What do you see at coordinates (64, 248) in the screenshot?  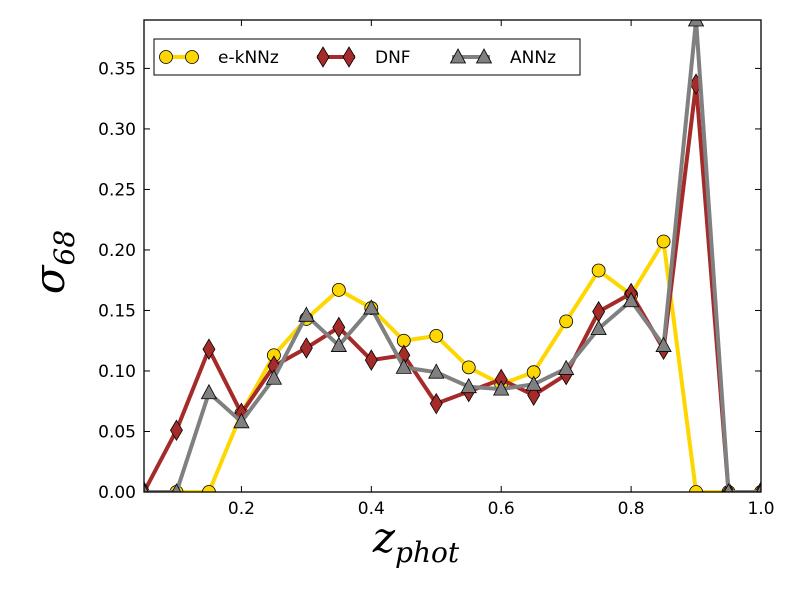 I see `y-axis-label-sub: 68` at bounding box center [64, 248].